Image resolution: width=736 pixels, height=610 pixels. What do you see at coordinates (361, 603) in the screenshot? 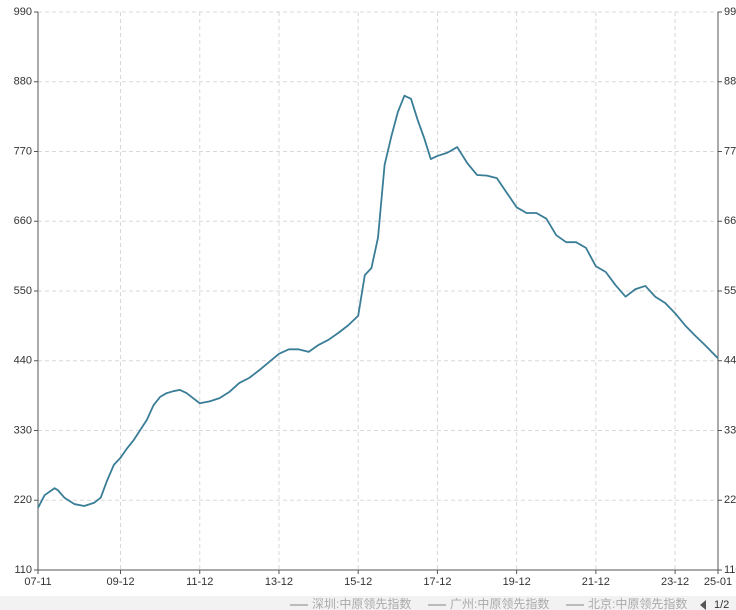
I see `legend-label: 深圳:中原领先指数` at bounding box center [361, 603].